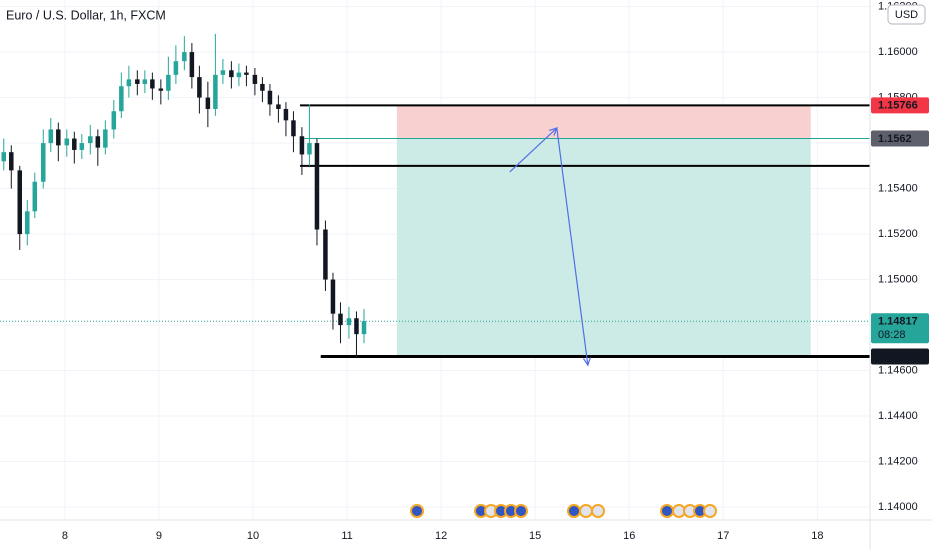  What do you see at coordinates (253, 536) in the screenshot?
I see `x-tick-label: 10` at bounding box center [253, 536].